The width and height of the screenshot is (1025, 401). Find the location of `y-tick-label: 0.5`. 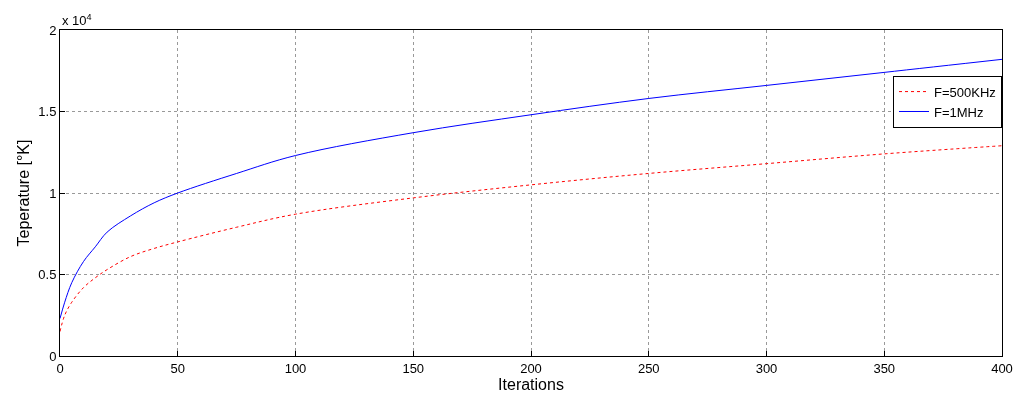

y-tick-label: 0.5 is located at coordinates (47, 275).